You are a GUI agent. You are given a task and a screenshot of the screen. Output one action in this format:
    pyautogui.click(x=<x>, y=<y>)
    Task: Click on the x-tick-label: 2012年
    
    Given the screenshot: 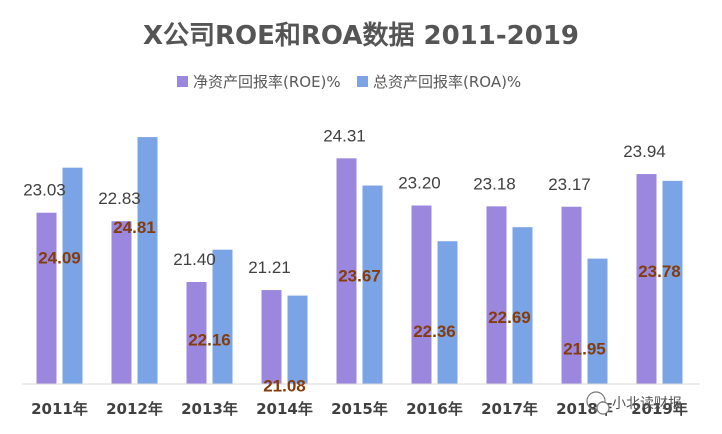 What is the action you would take?
    pyautogui.click(x=134, y=409)
    